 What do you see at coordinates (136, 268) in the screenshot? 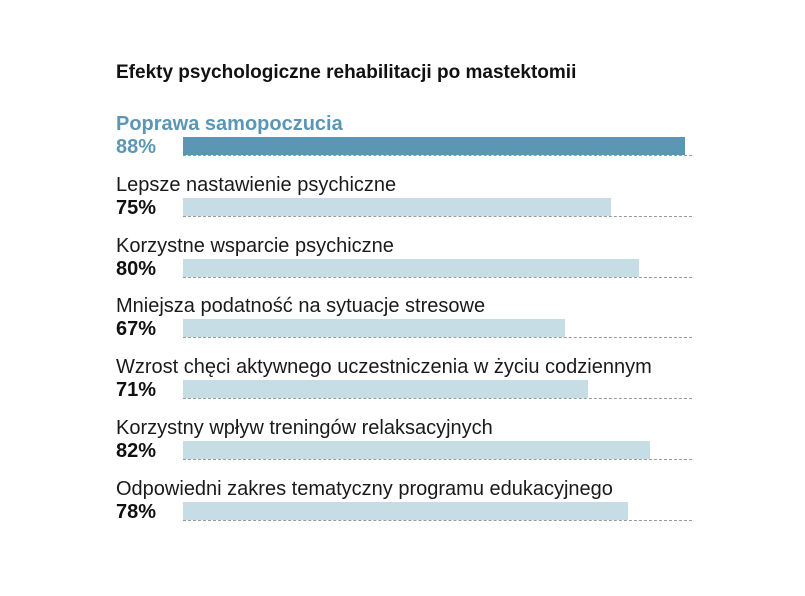
I see `bar-value-label: 80%` at bounding box center [136, 268].